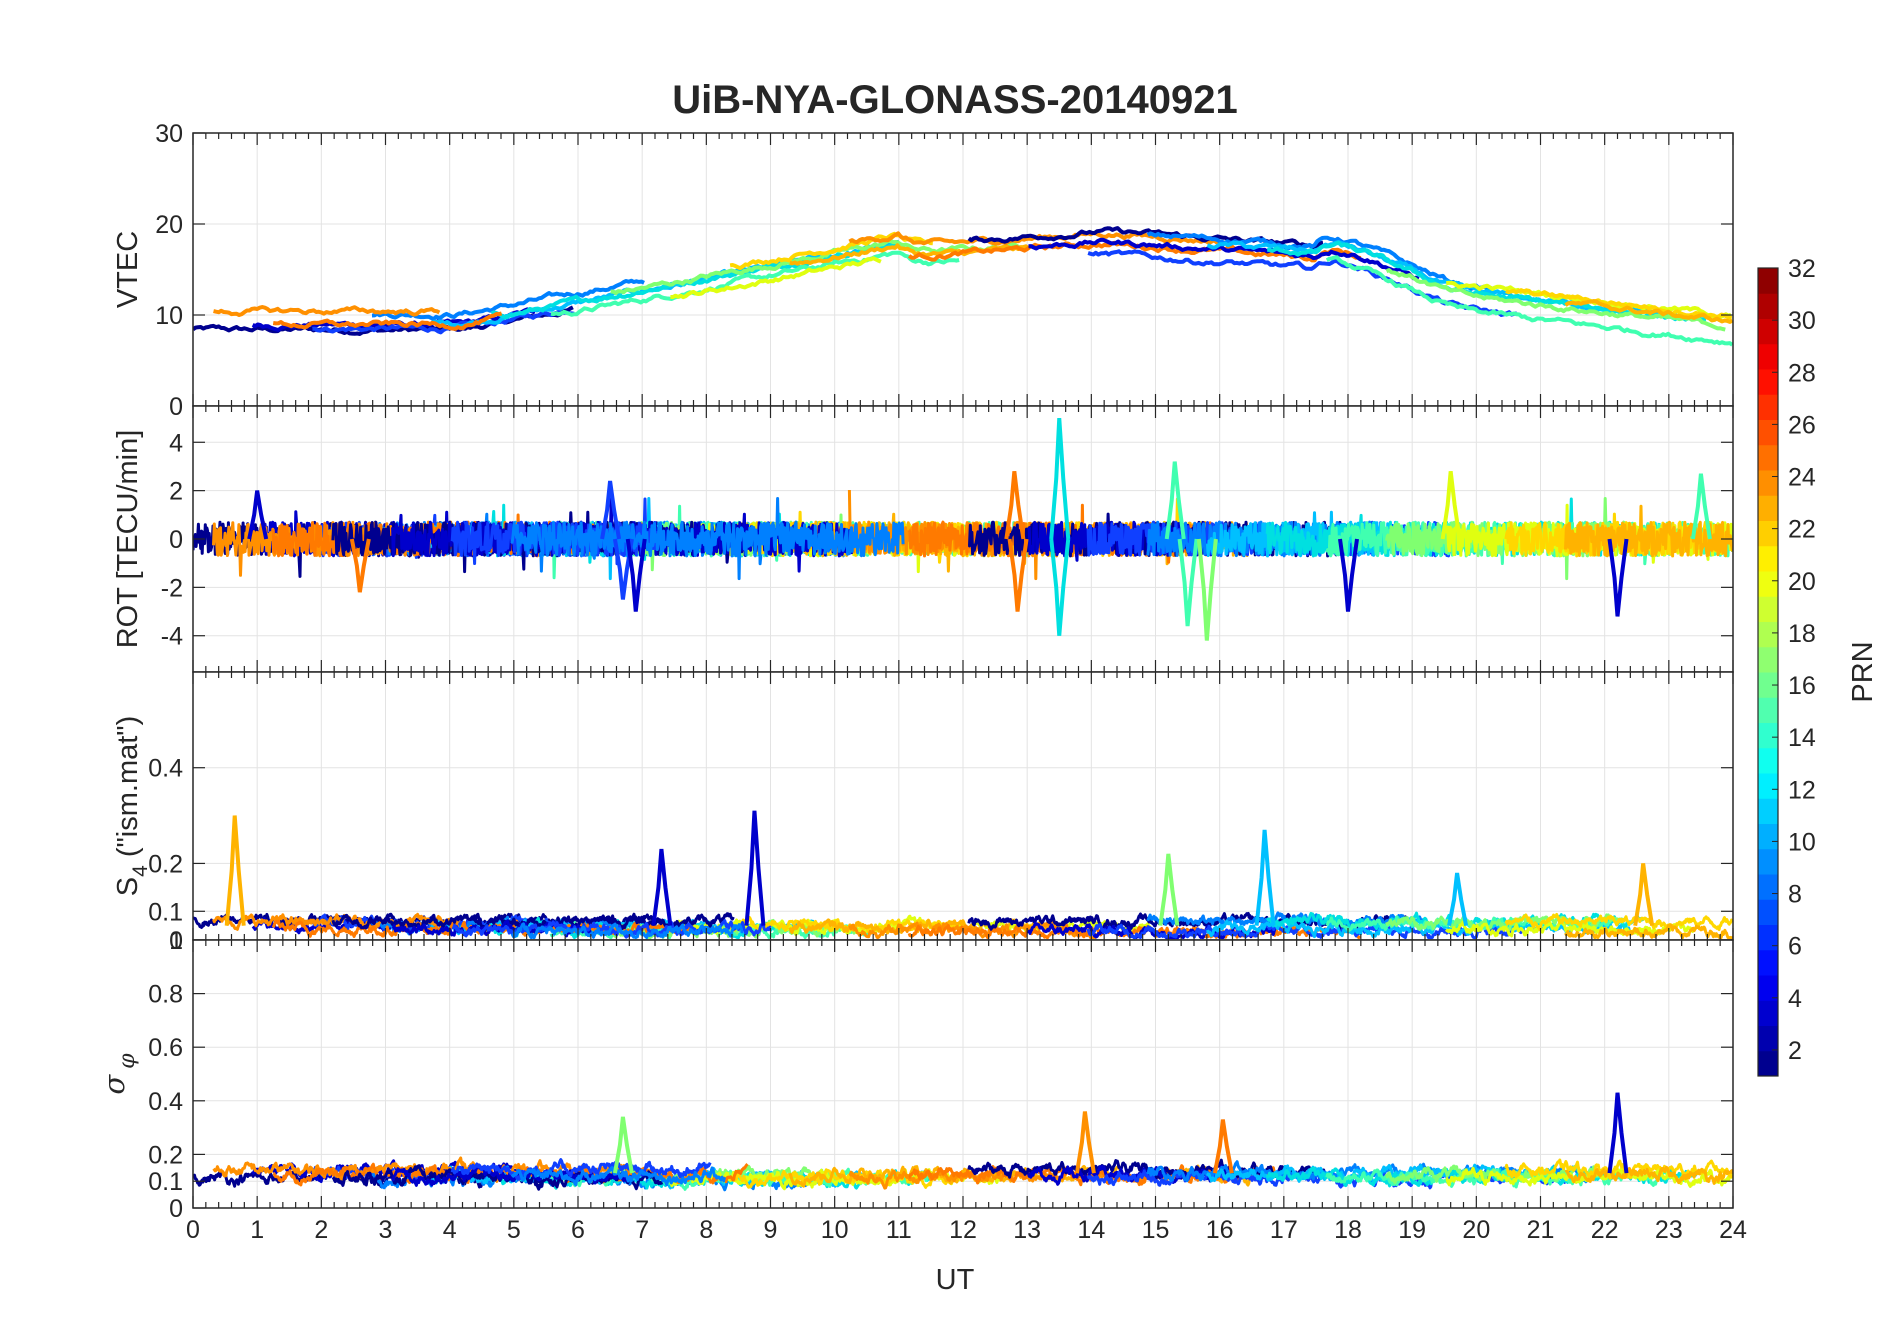  I want to click on y-tick-label: 10, so click(169, 316).